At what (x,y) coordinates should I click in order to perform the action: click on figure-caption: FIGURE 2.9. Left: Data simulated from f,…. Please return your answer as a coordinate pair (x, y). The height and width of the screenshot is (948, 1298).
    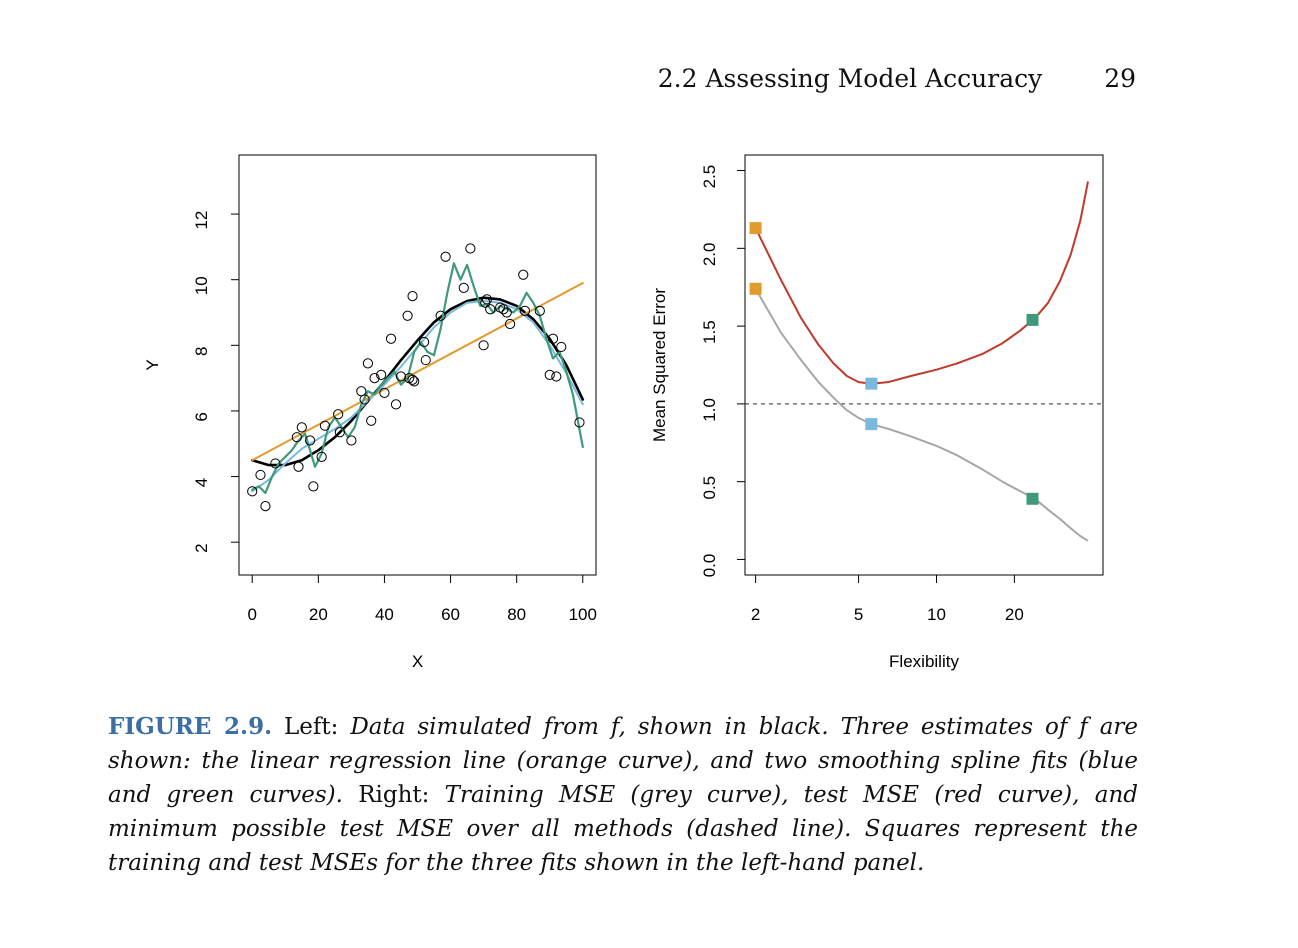
    Looking at the image, I should click on (623, 795).